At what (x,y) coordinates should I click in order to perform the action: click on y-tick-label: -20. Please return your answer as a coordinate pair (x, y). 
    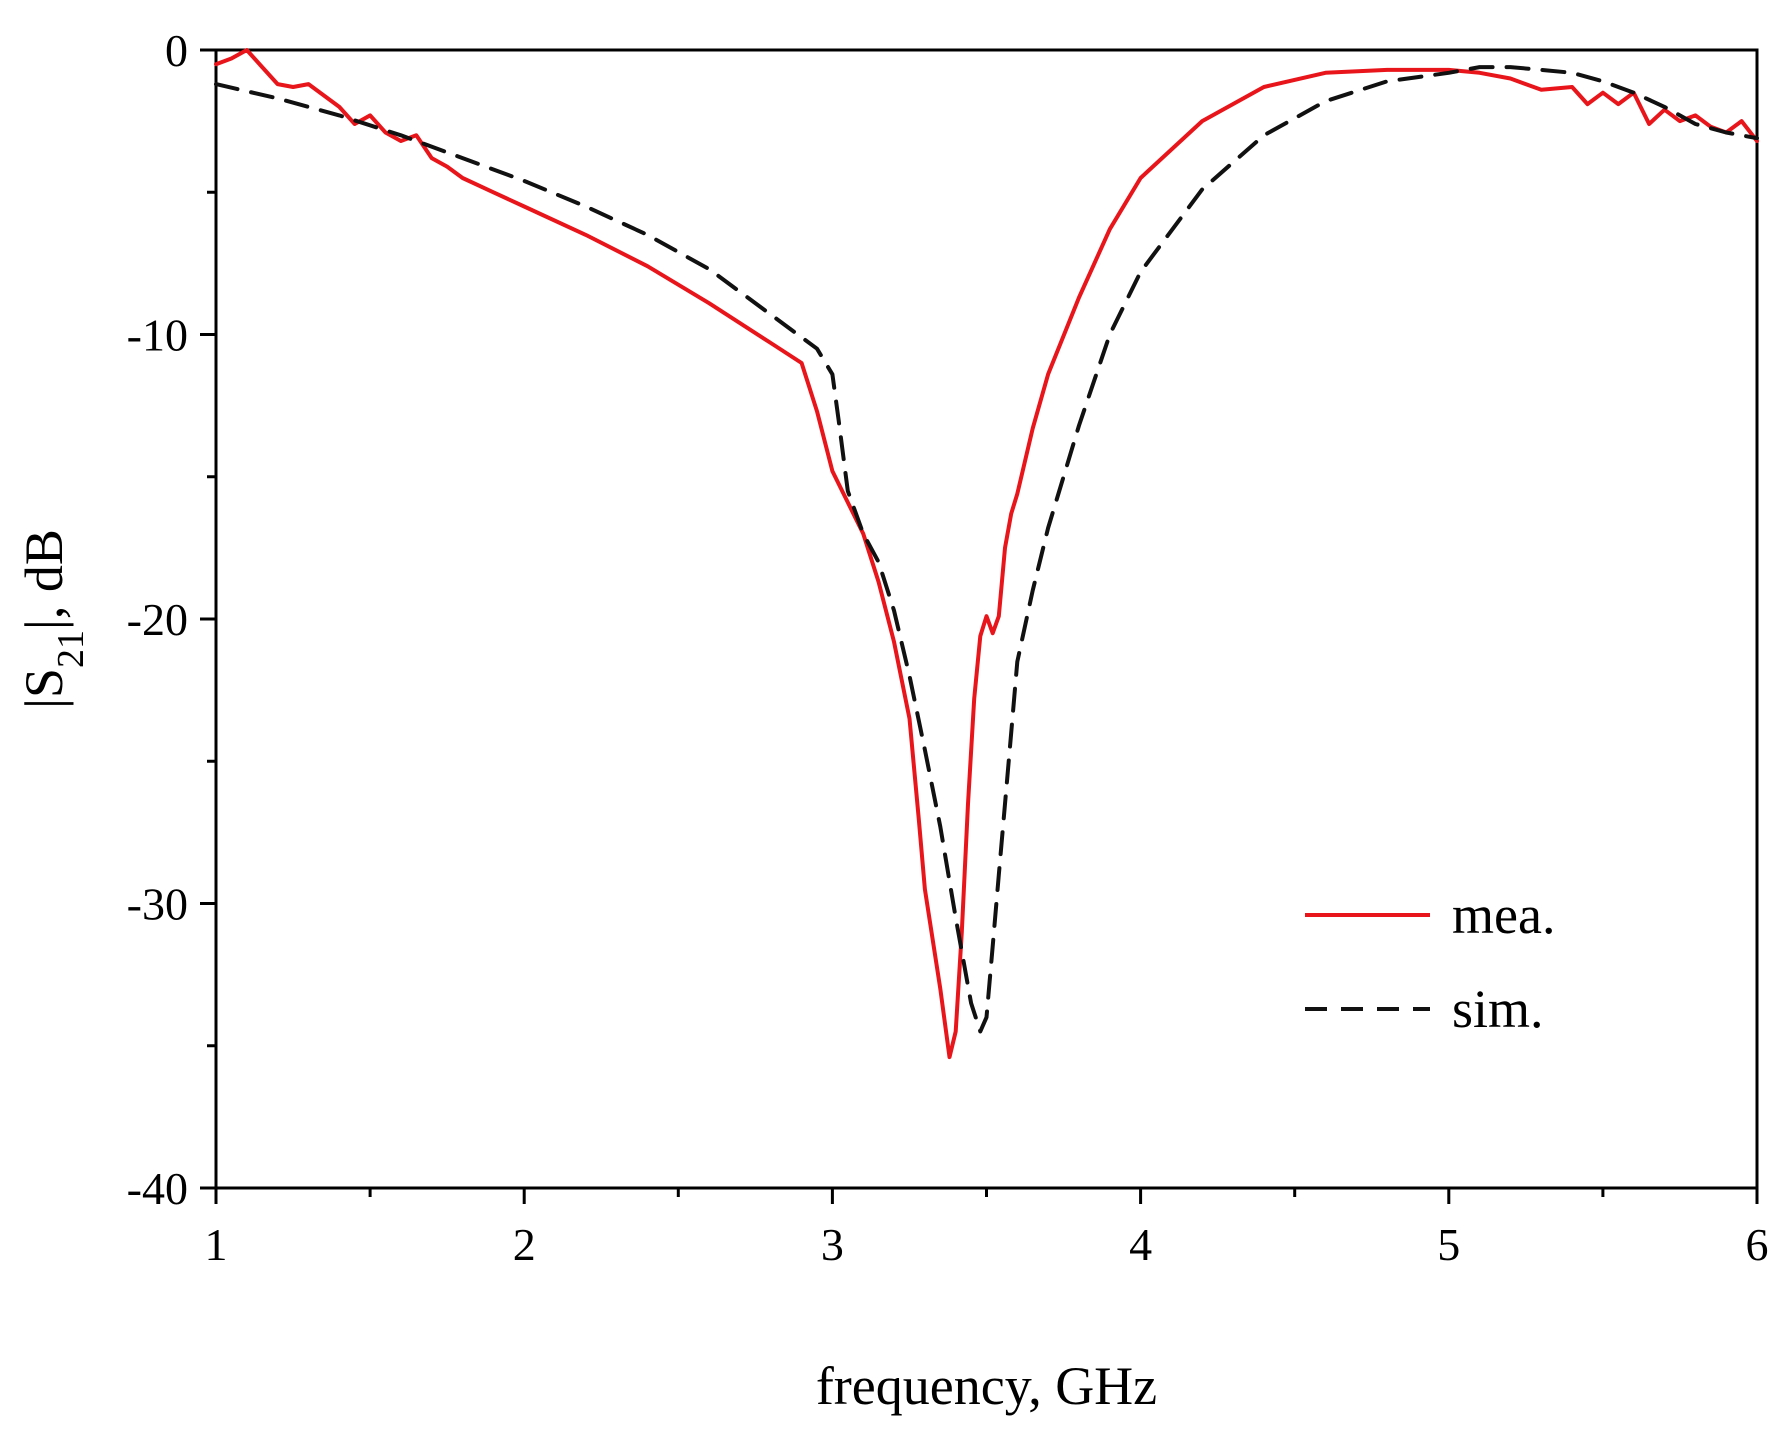
    Looking at the image, I should click on (157, 619).